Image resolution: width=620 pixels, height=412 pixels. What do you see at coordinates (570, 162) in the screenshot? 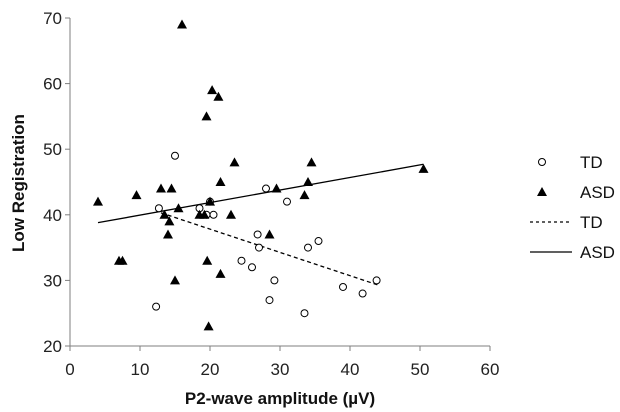
I see `legend-item-0: TD` at bounding box center [570, 162].